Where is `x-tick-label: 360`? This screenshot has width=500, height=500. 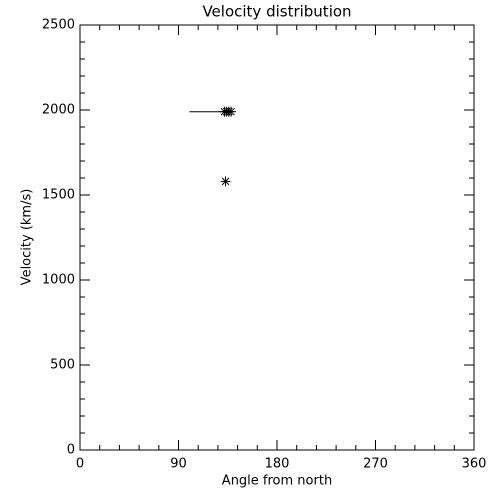
x-tick-label: 360 is located at coordinates (474, 464).